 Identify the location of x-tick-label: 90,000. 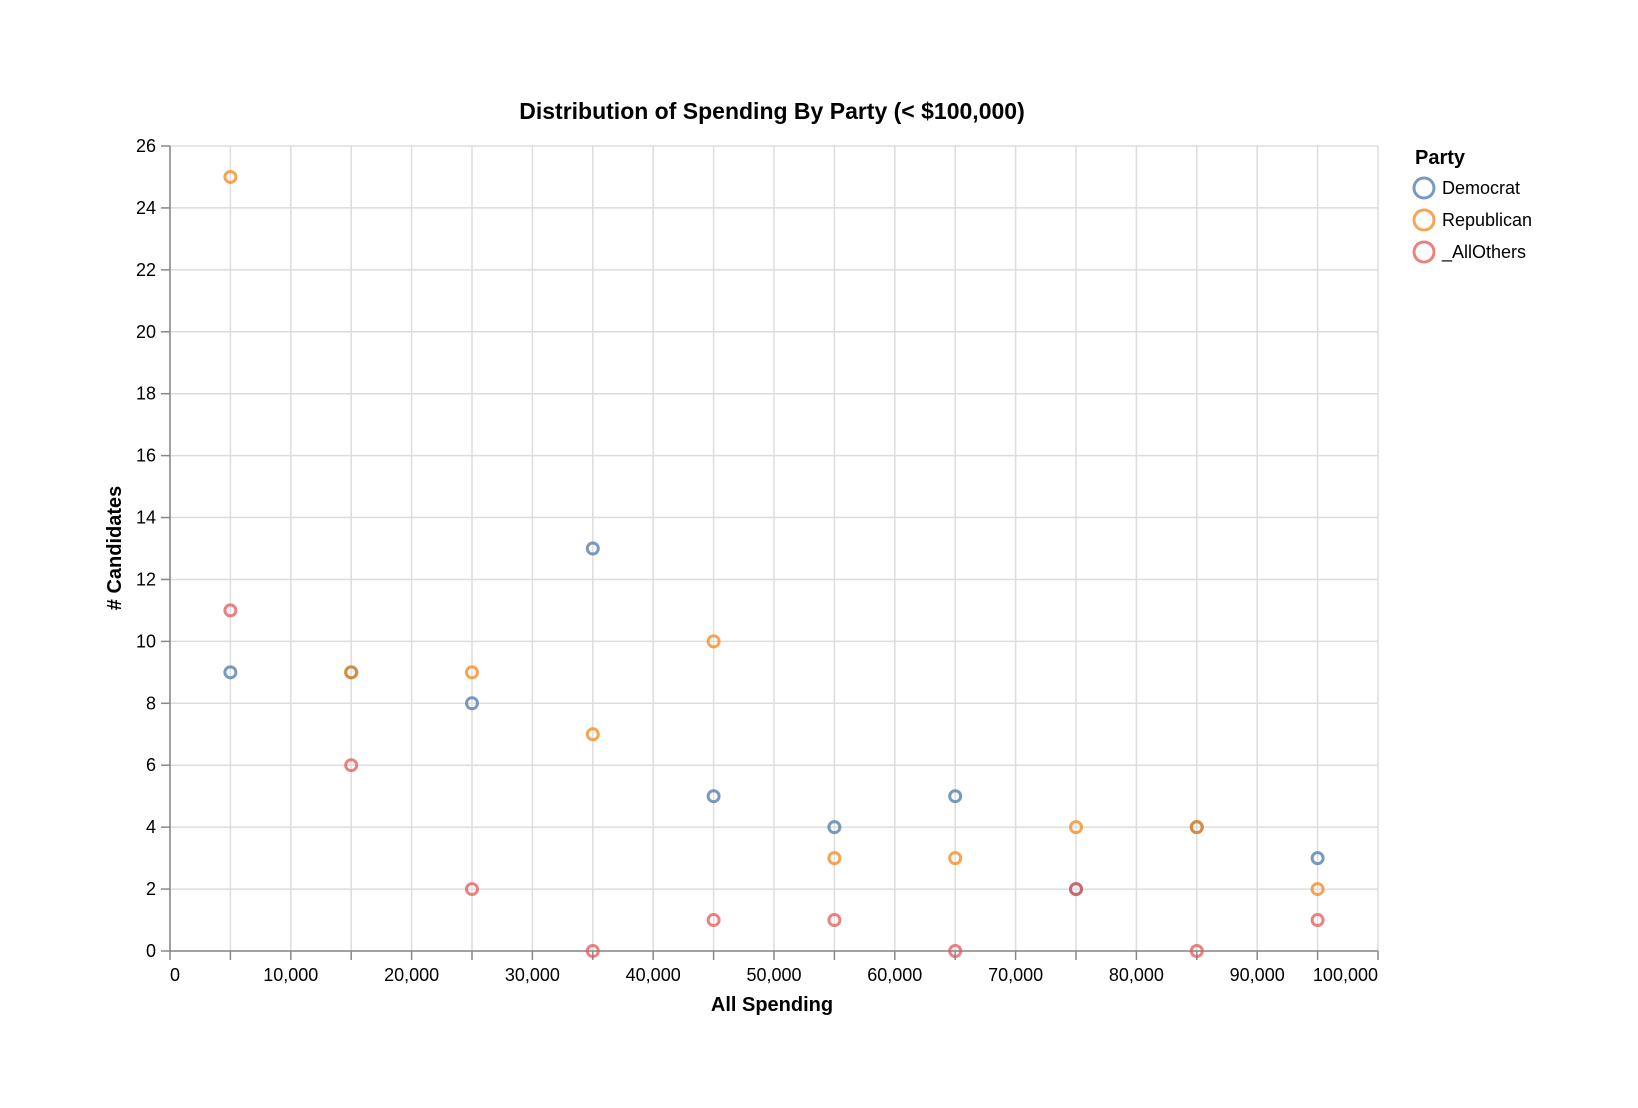
(1257, 975).